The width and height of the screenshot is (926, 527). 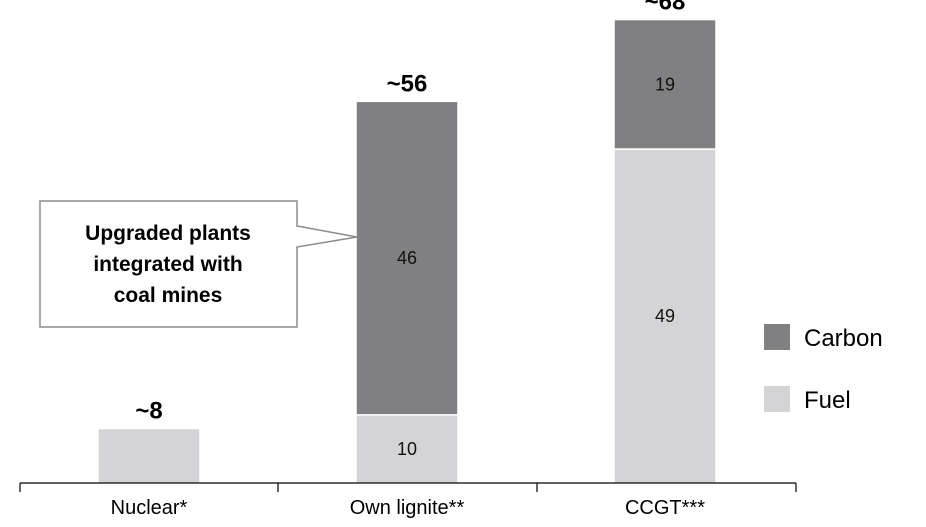 What do you see at coordinates (148, 410) in the screenshot?
I see `total-label-nuclear: ~8` at bounding box center [148, 410].